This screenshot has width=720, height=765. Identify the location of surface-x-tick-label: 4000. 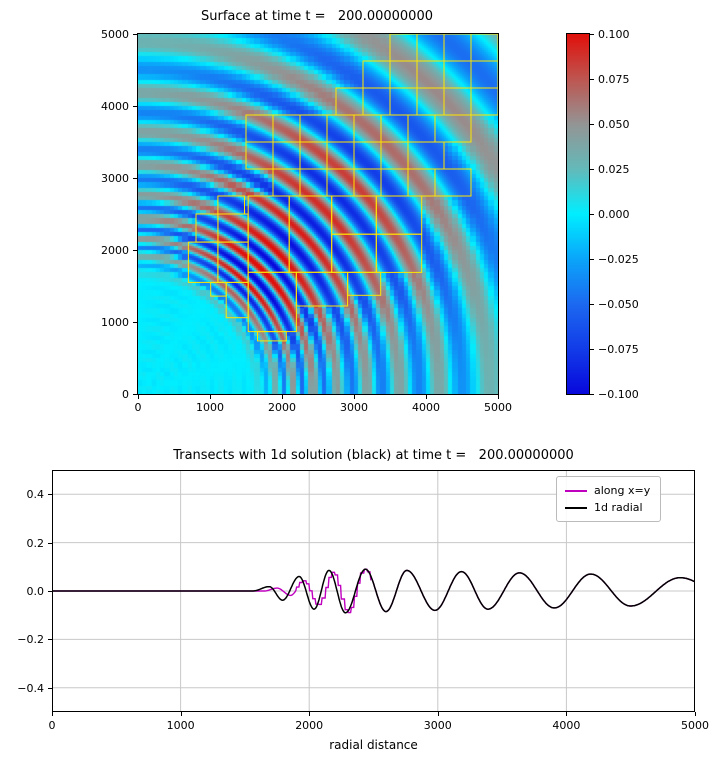
(426, 407).